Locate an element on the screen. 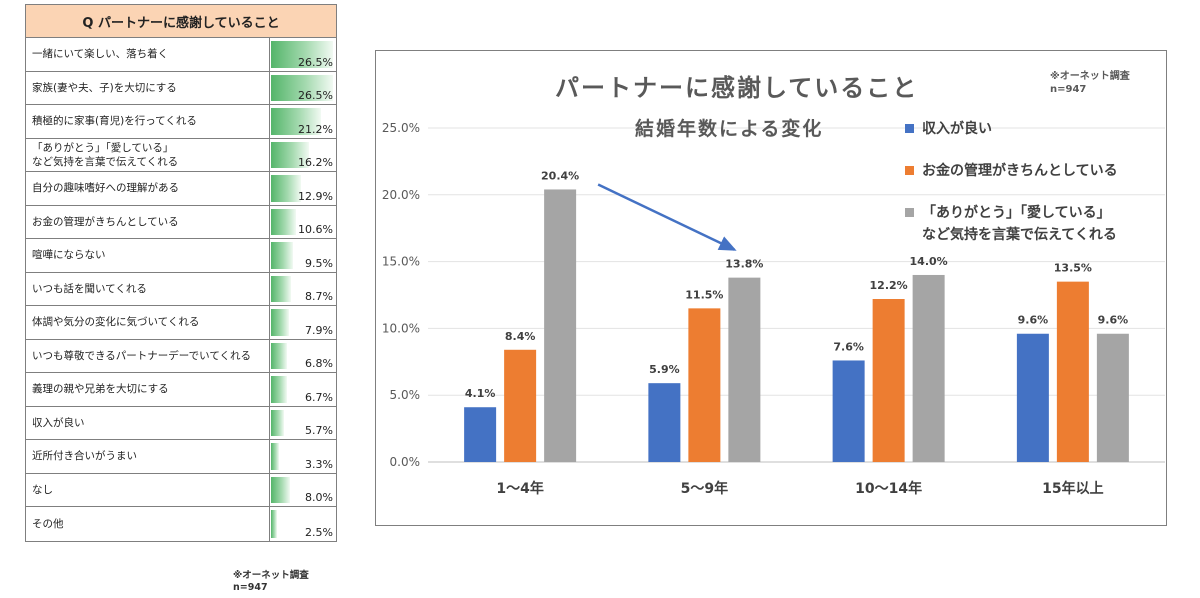  table-row: いつも尊敬できるパートナーデーでいてくれる 6.8% is located at coordinates (181, 356).